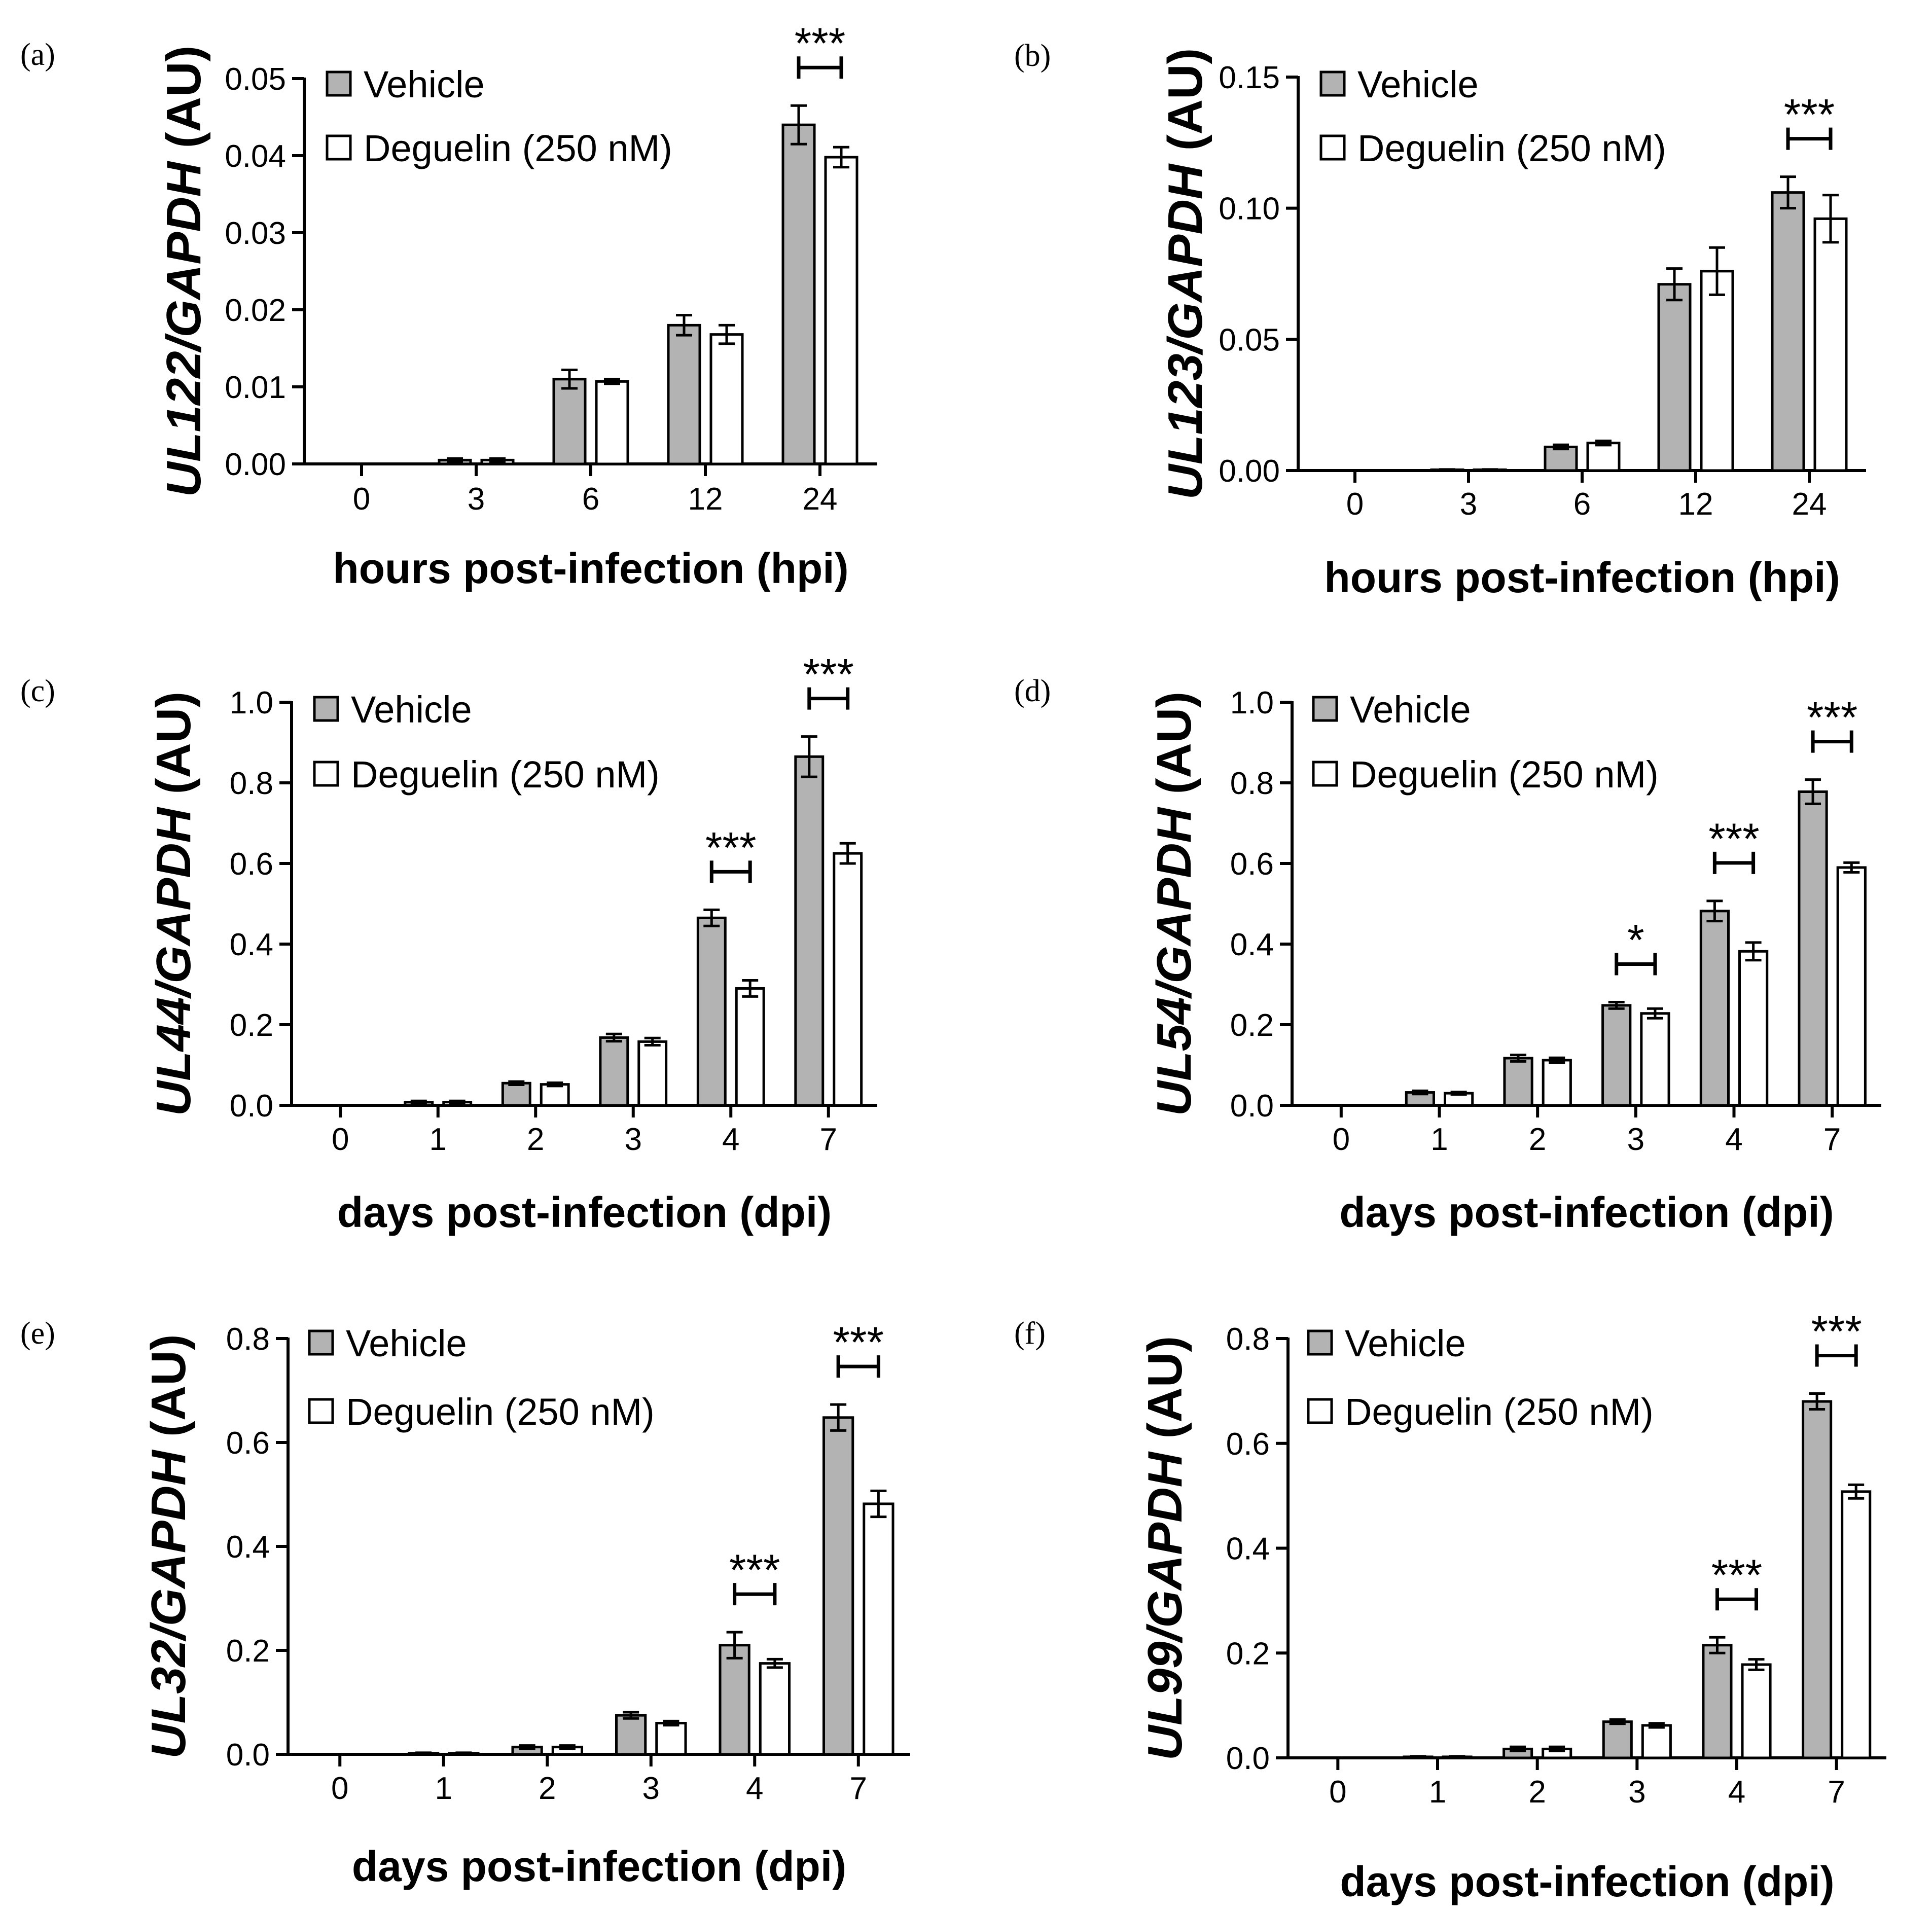  Describe the element at coordinates (1635, 940) in the screenshot. I see `significance-label: *` at that location.